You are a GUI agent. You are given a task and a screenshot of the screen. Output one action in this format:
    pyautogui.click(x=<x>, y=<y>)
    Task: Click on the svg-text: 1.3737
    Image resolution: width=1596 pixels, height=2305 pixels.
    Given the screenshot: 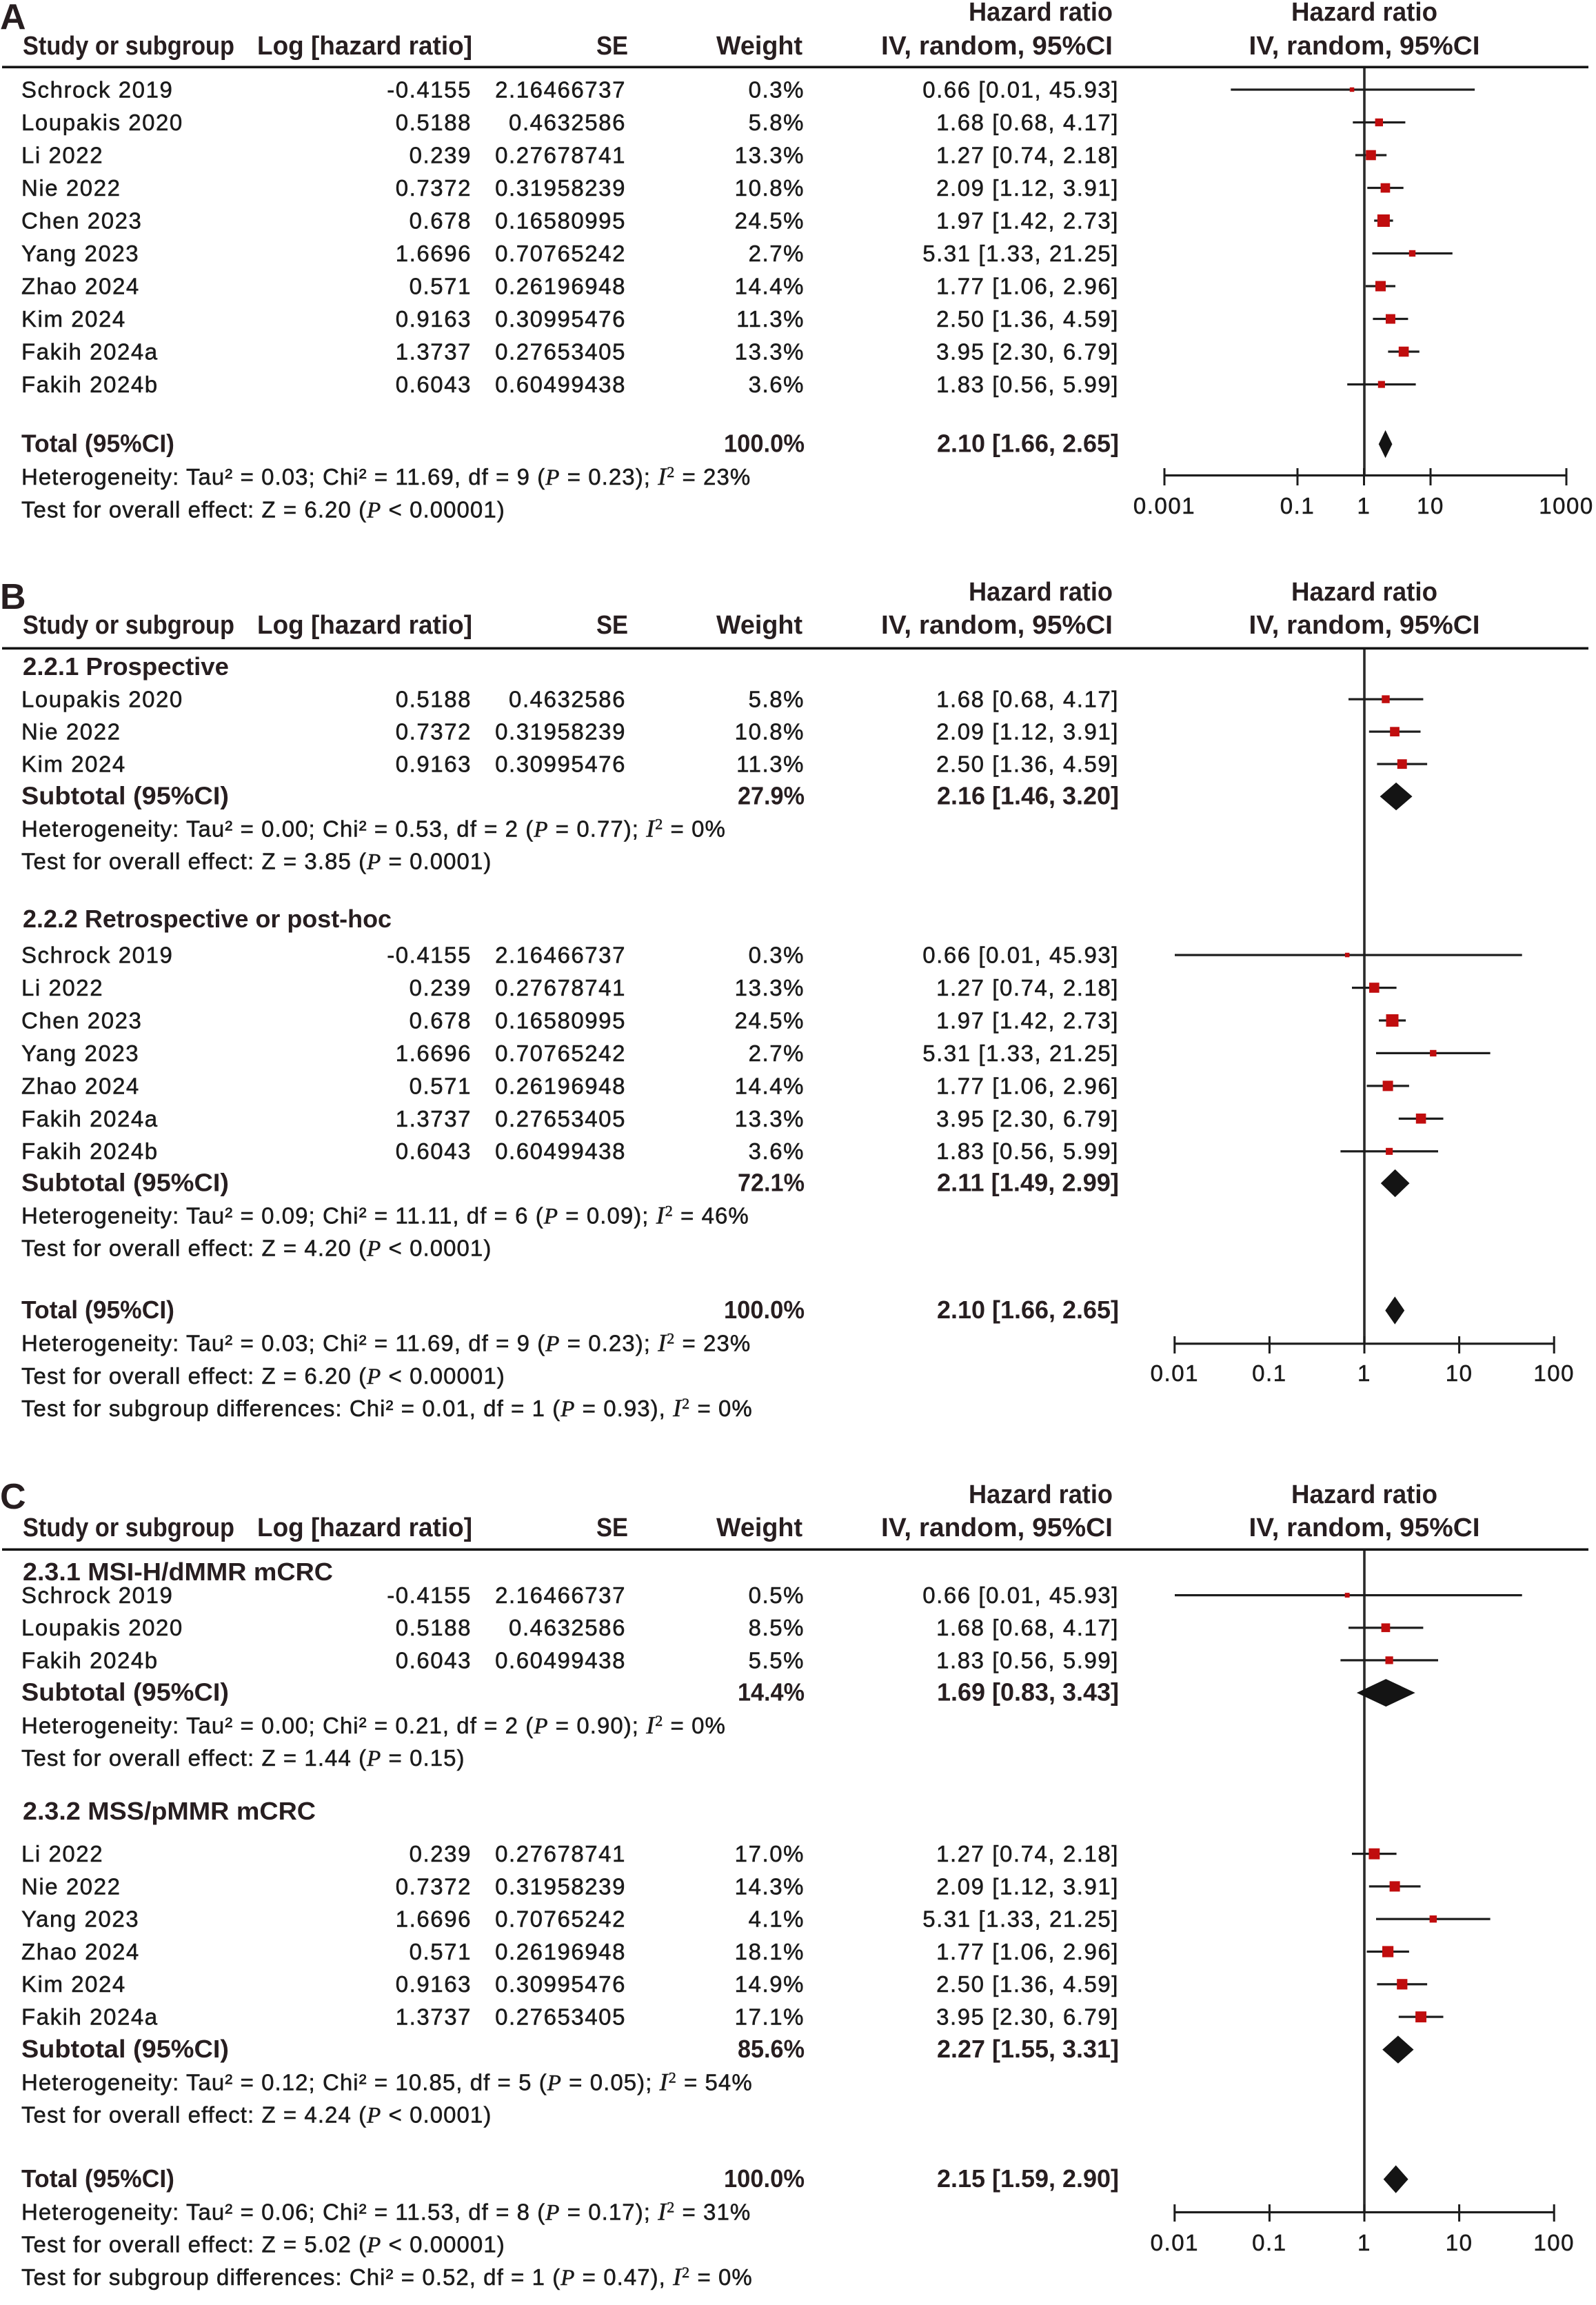 What is the action you would take?
    pyautogui.click(x=434, y=352)
    